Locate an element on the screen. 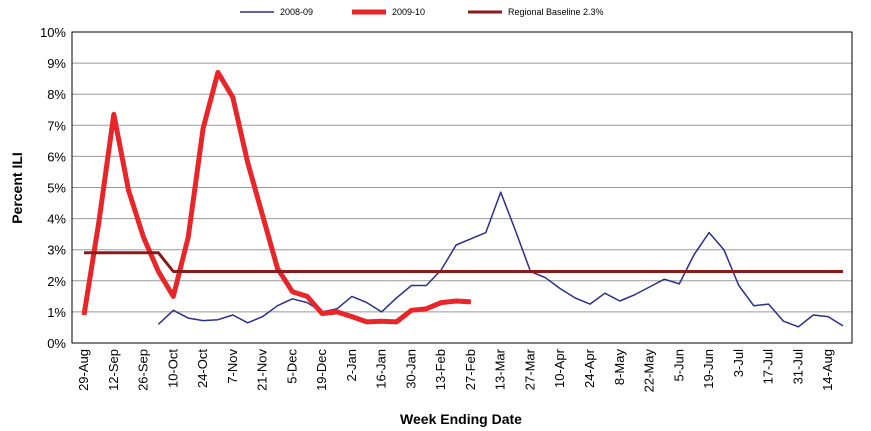  x-tick-label: 14-Aug is located at coordinates (827, 370).